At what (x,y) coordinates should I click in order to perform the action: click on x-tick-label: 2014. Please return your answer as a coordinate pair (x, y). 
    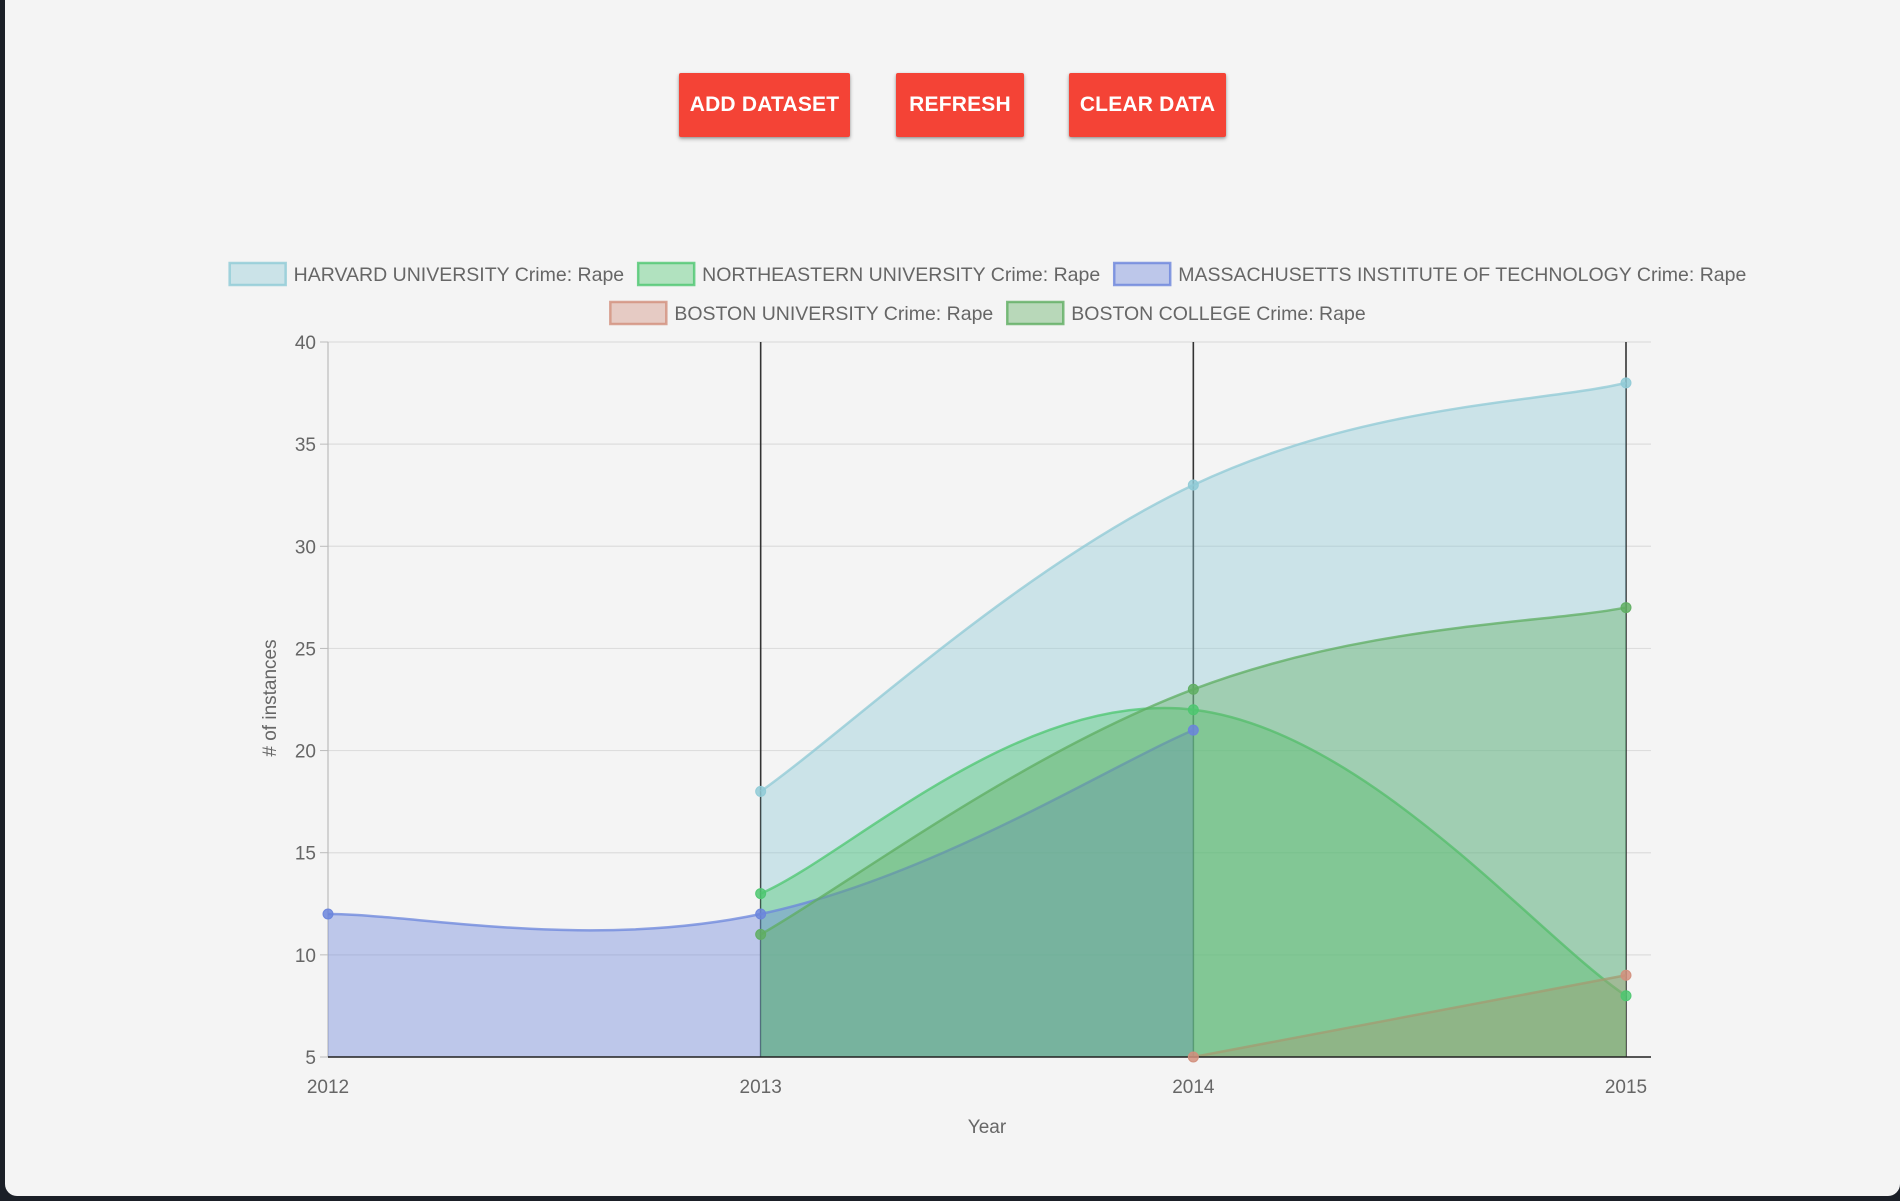
    Looking at the image, I should click on (1193, 1087).